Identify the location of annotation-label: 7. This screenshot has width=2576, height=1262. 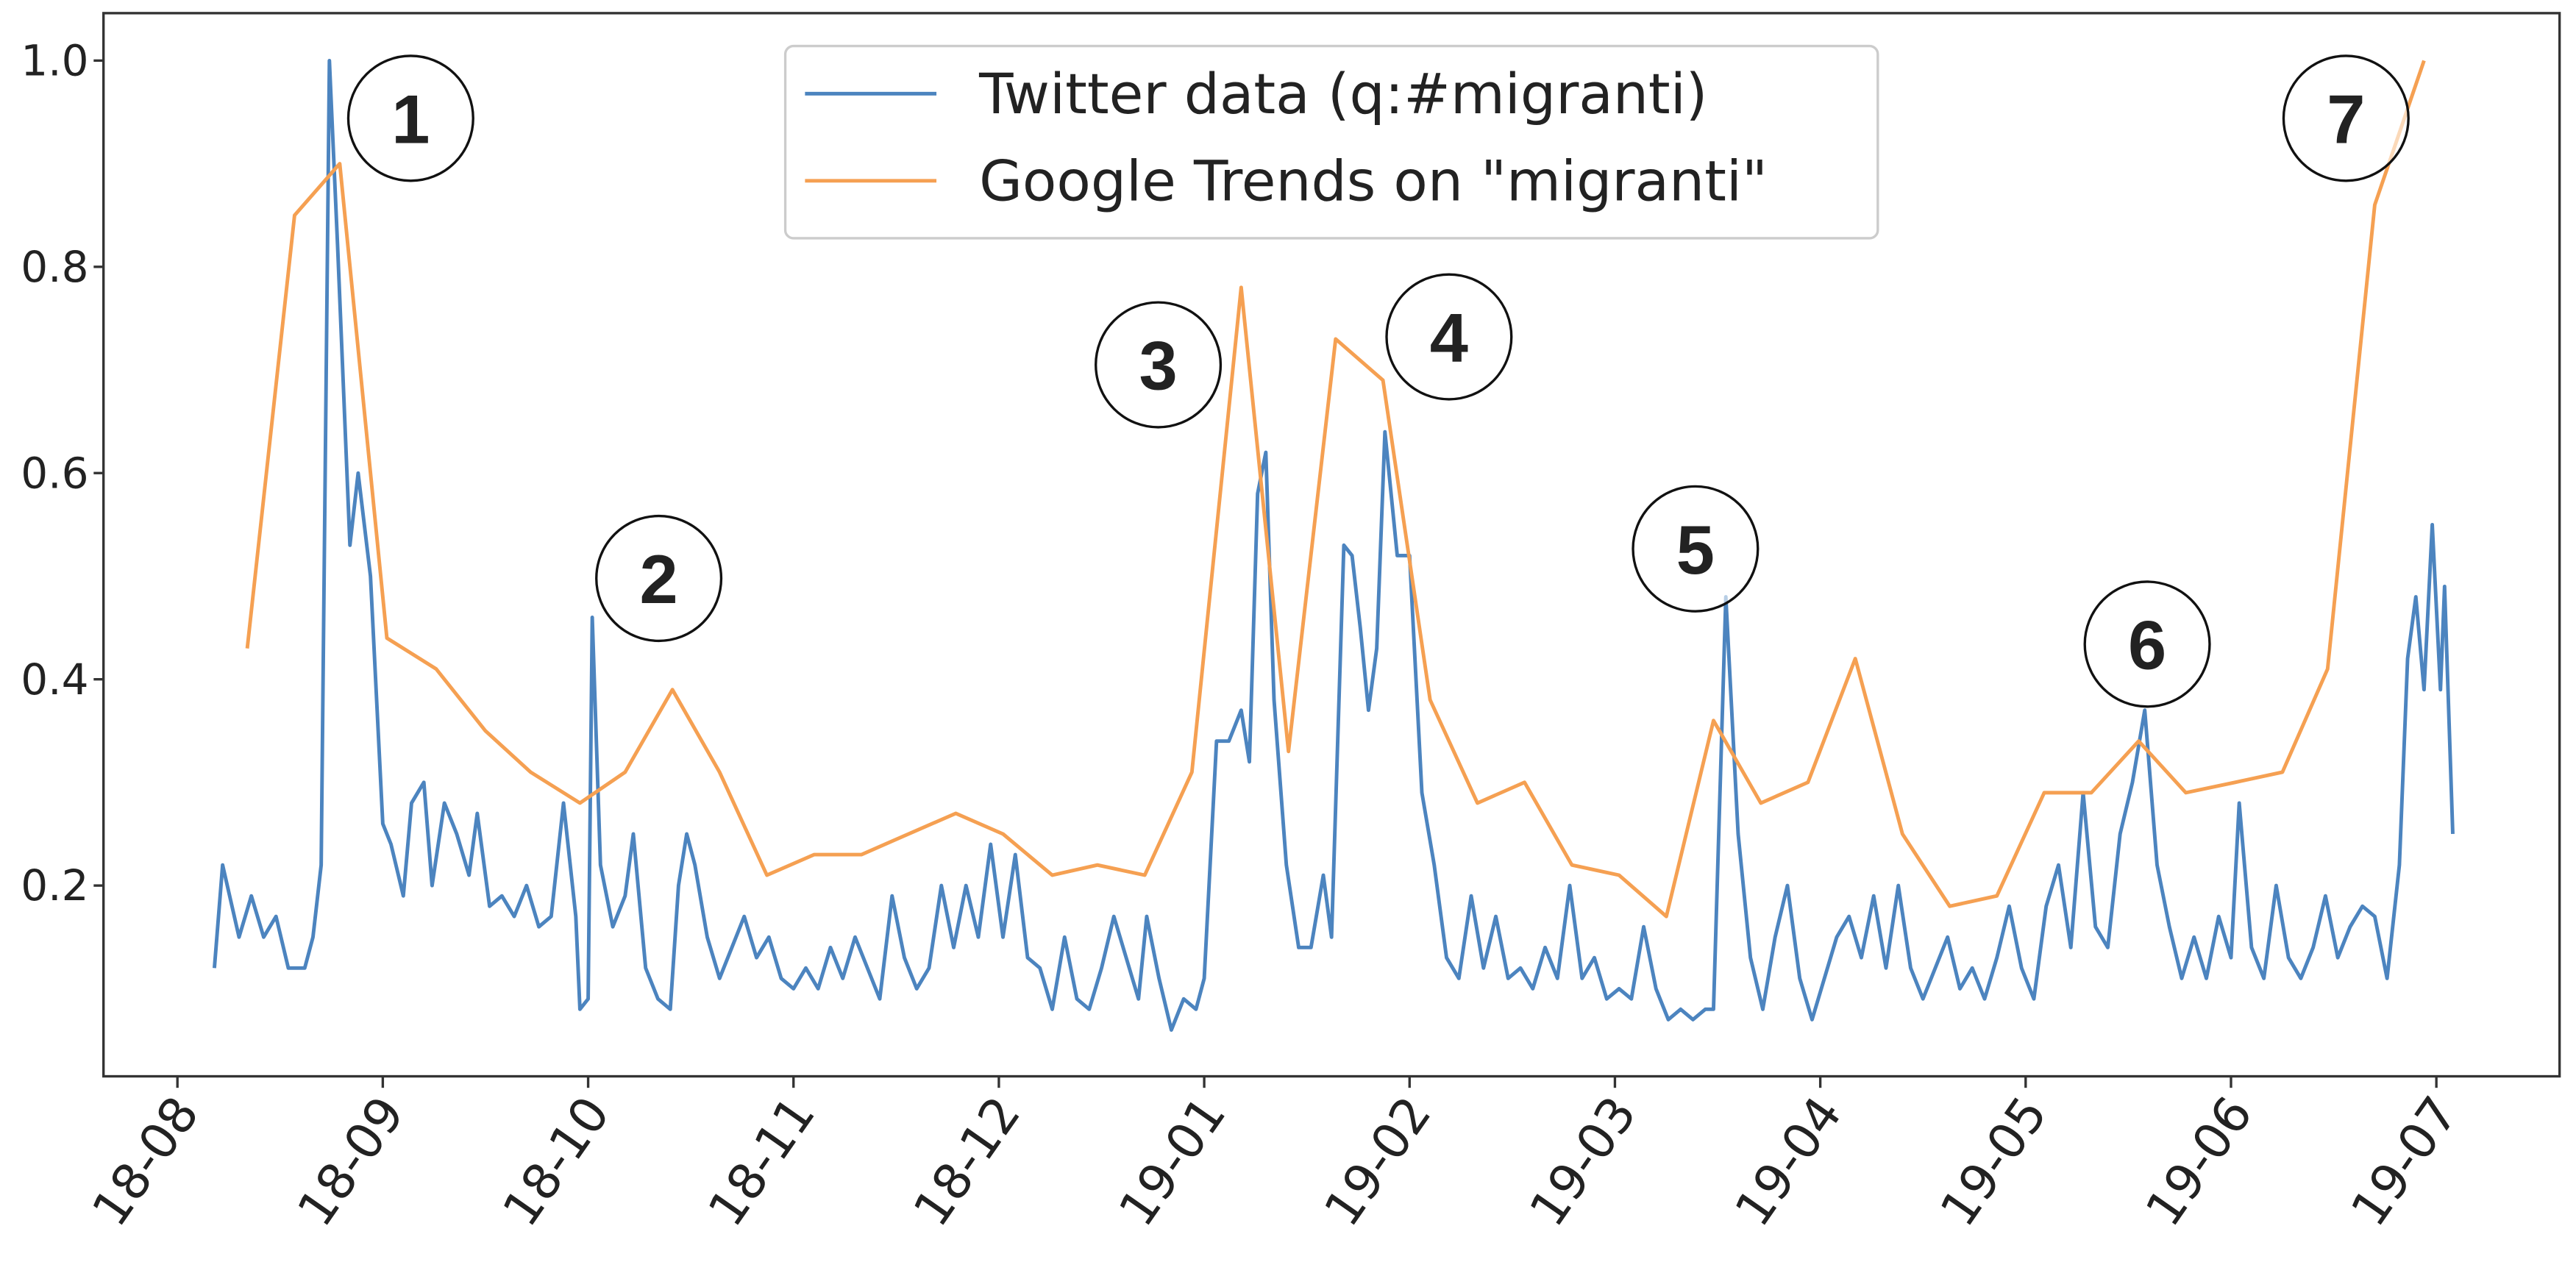
(2346, 118).